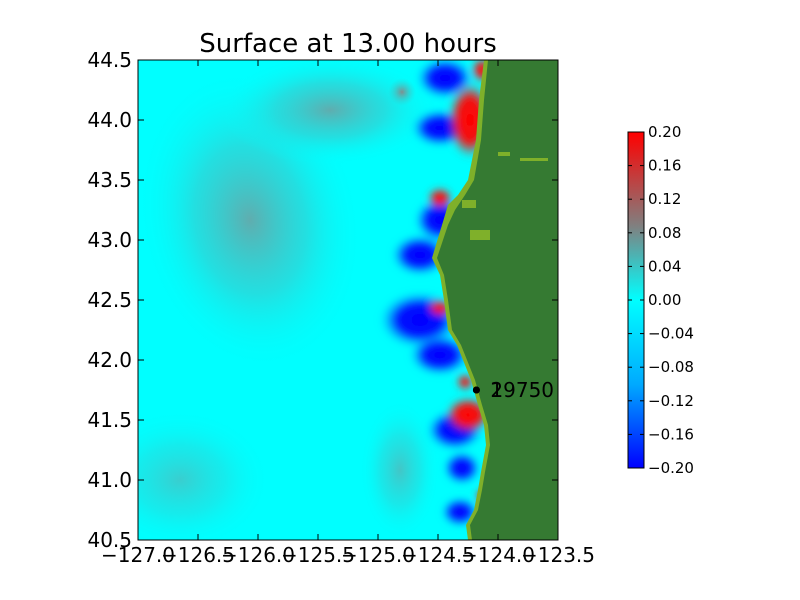 Image resolution: width=800 pixels, height=600 pixels. I want to click on y-tick-label: 44.0, so click(109, 120).